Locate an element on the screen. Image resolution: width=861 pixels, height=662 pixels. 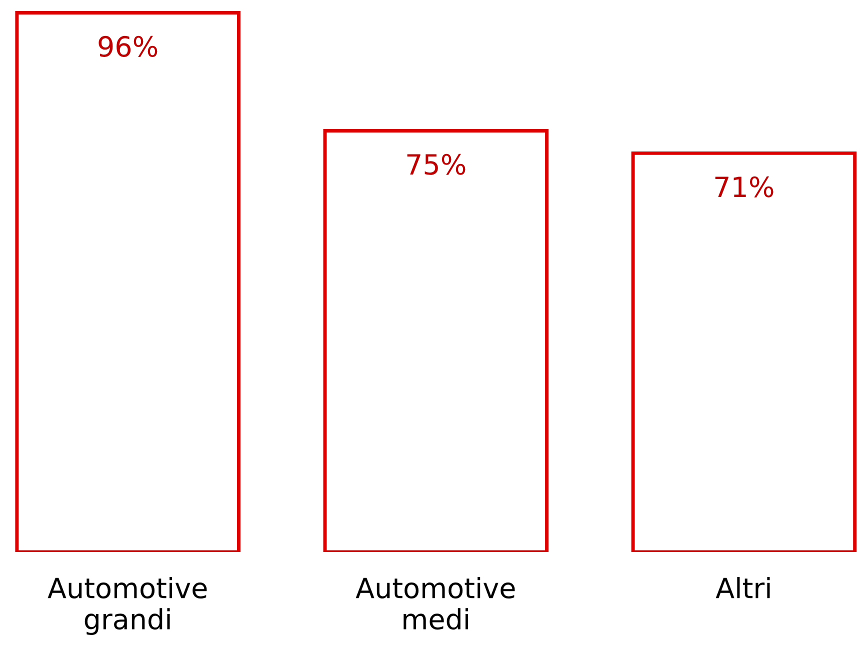
data-label: 75% is located at coordinates (436, 164).